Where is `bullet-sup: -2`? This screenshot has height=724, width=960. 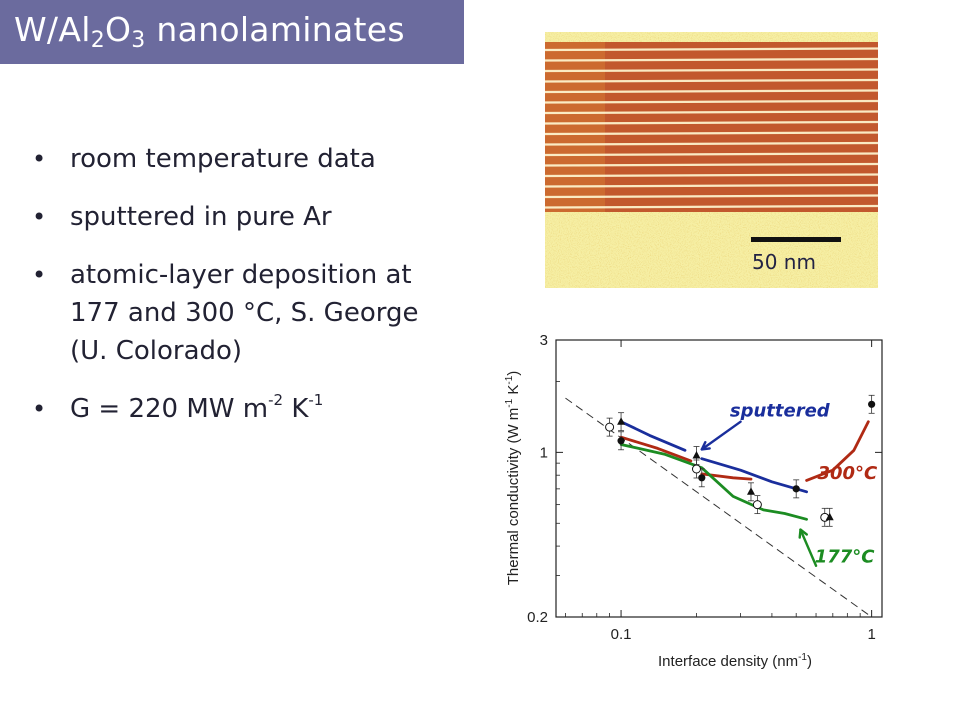 bullet-sup: -2 is located at coordinates (276, 400).